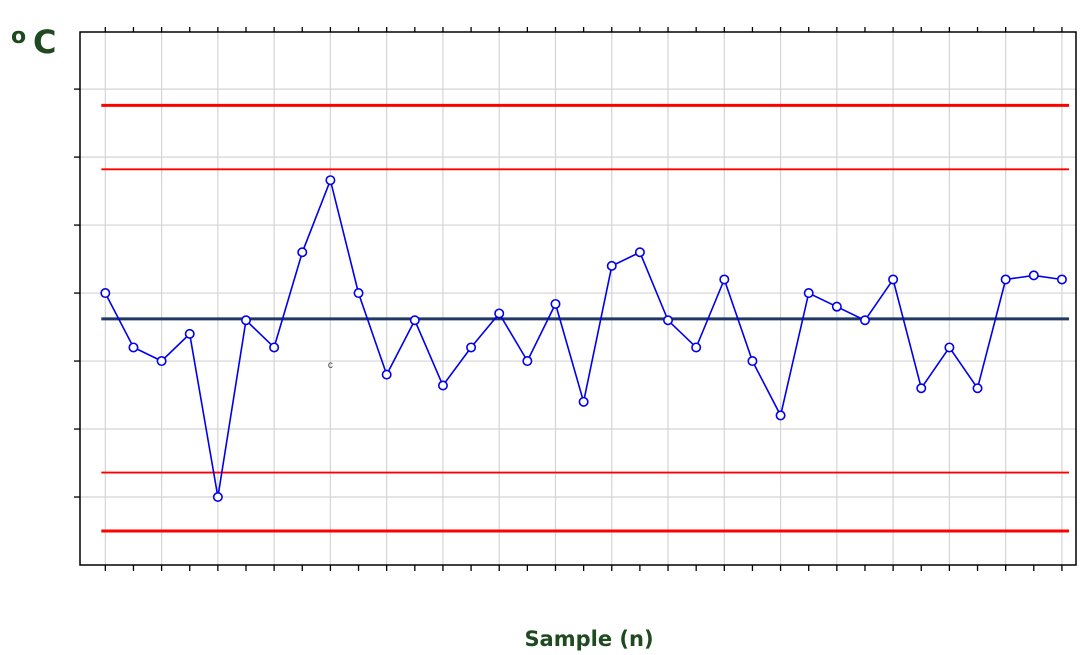 The height and width of the screenshot is (655, 1086). I want to click on stray-label: c, so click(330, 365).